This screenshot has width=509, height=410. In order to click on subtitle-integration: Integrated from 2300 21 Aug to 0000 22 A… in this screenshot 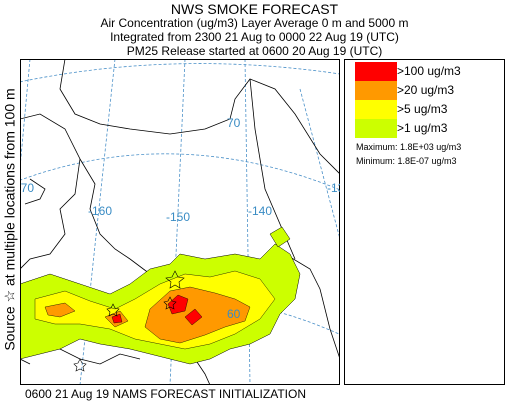, I will do `click(254, 37)`.